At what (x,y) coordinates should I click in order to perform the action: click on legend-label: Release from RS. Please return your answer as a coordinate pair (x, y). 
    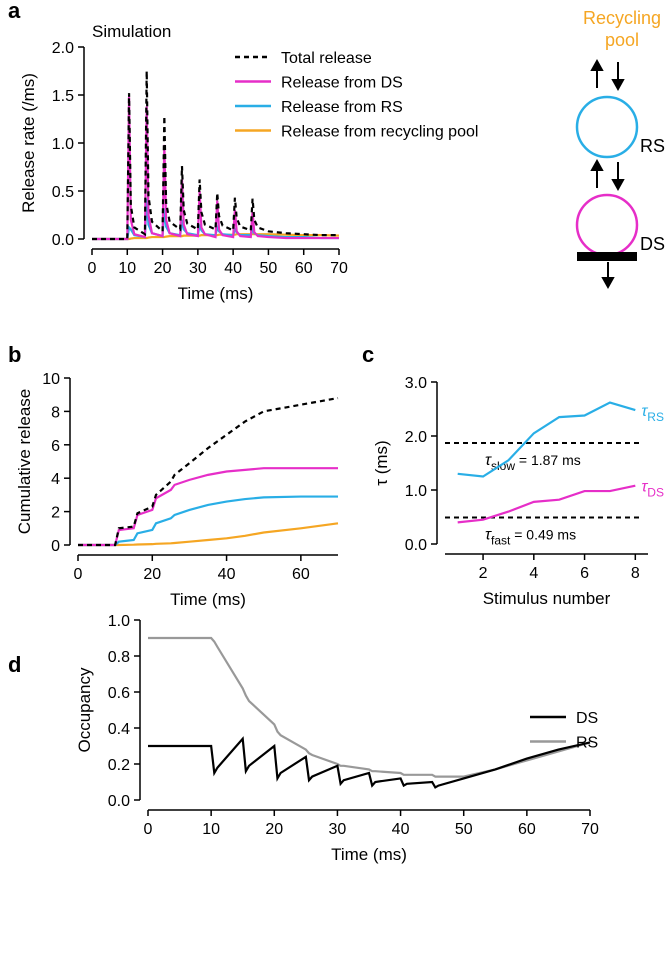
    Looking at the image, I should click on (342, 107).